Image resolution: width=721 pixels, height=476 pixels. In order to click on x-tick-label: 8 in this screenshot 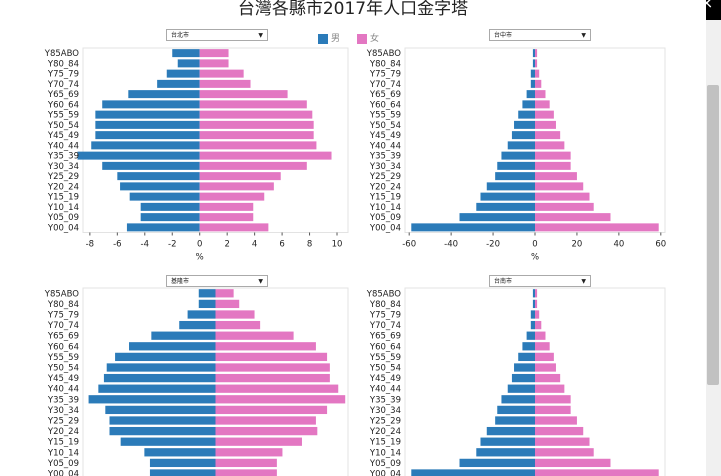, I will do `click(309, 245)`.